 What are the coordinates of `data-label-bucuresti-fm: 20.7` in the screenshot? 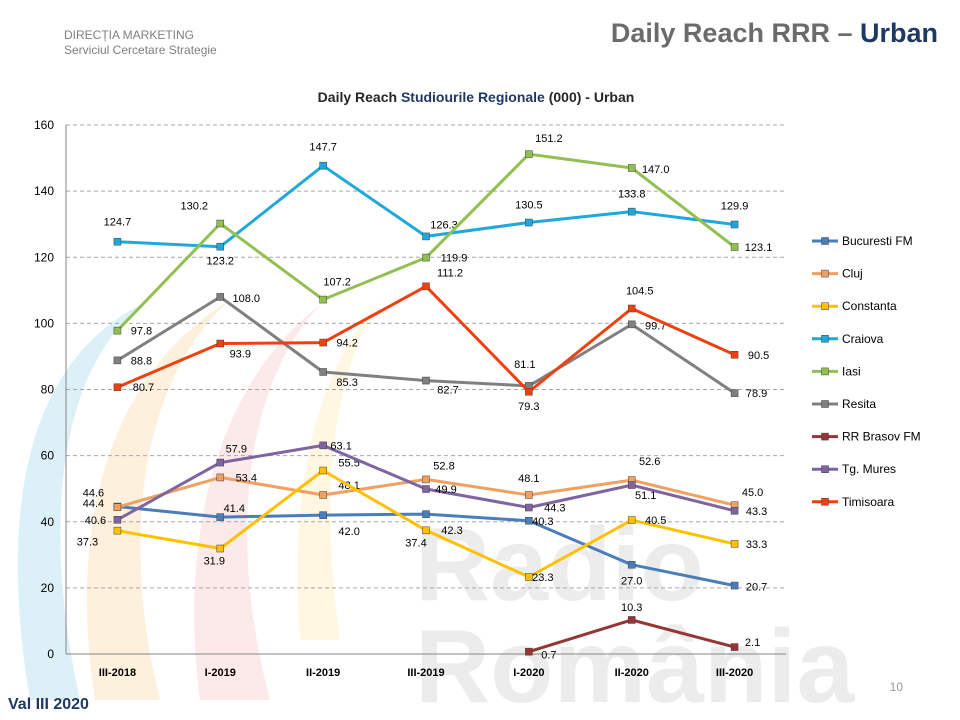 It's located at (756, 588).